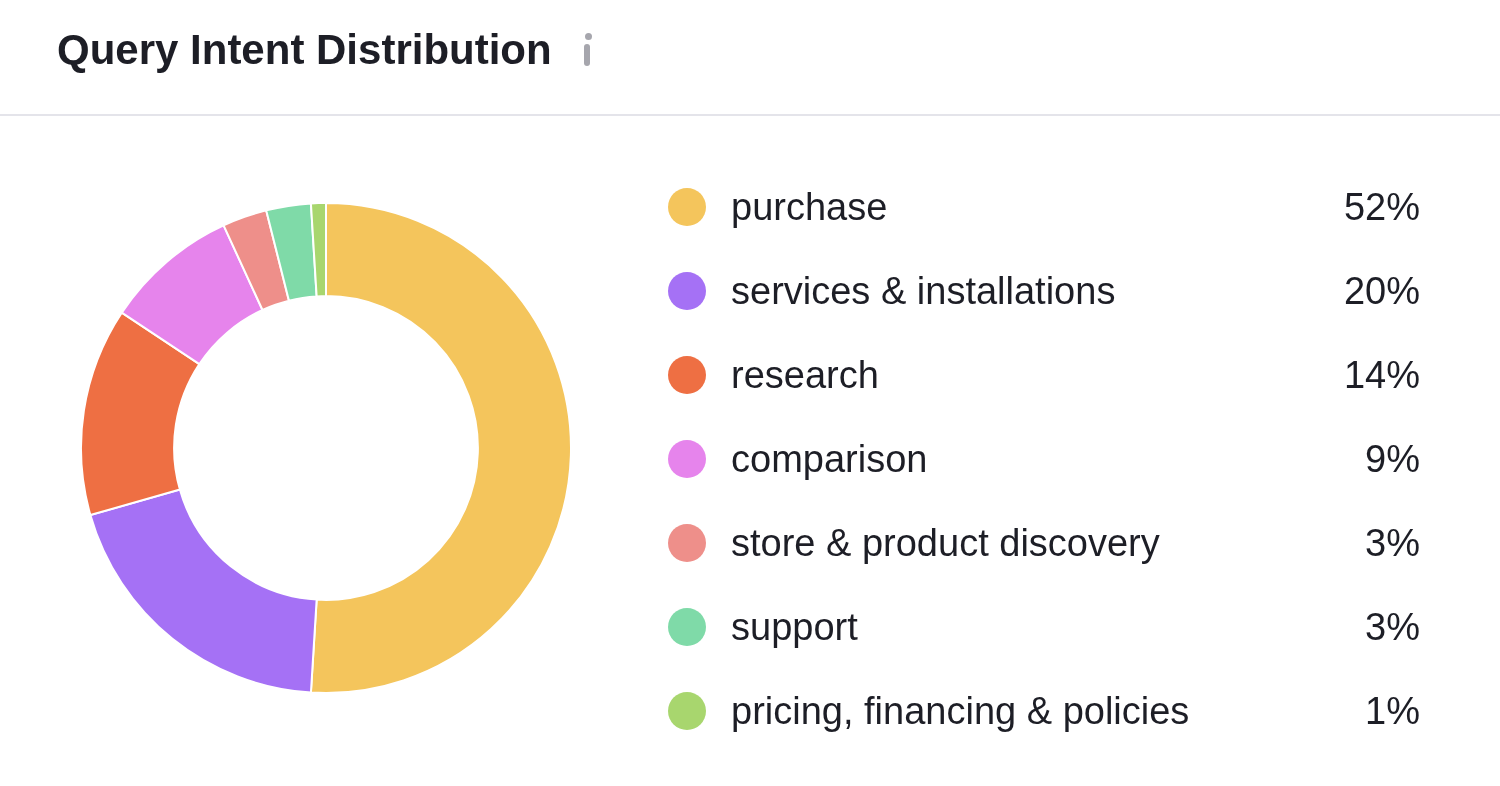 Image resolution: width=1500 pixels, height=786 pixels. What do you see at coordinates (805, 375) in the screenshot?
I see `legend-label: research` at bounding box center [805, 375].